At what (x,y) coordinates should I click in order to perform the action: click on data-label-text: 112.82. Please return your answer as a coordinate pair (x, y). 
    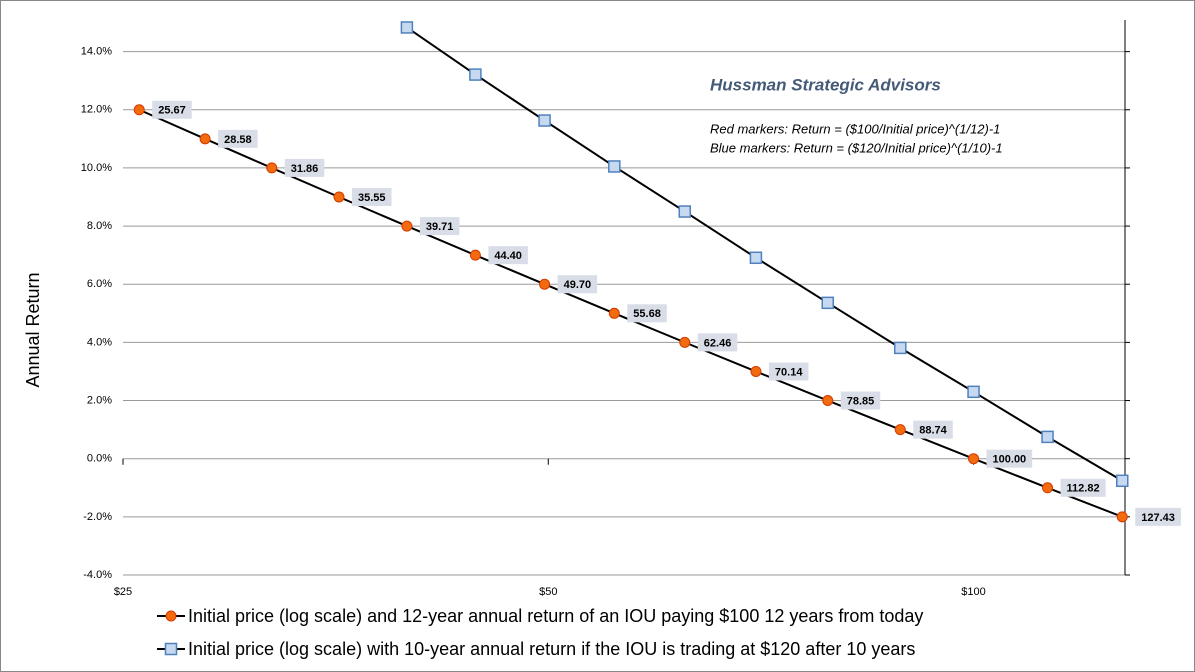
    Looking at the image, I should click on (1083, 489).